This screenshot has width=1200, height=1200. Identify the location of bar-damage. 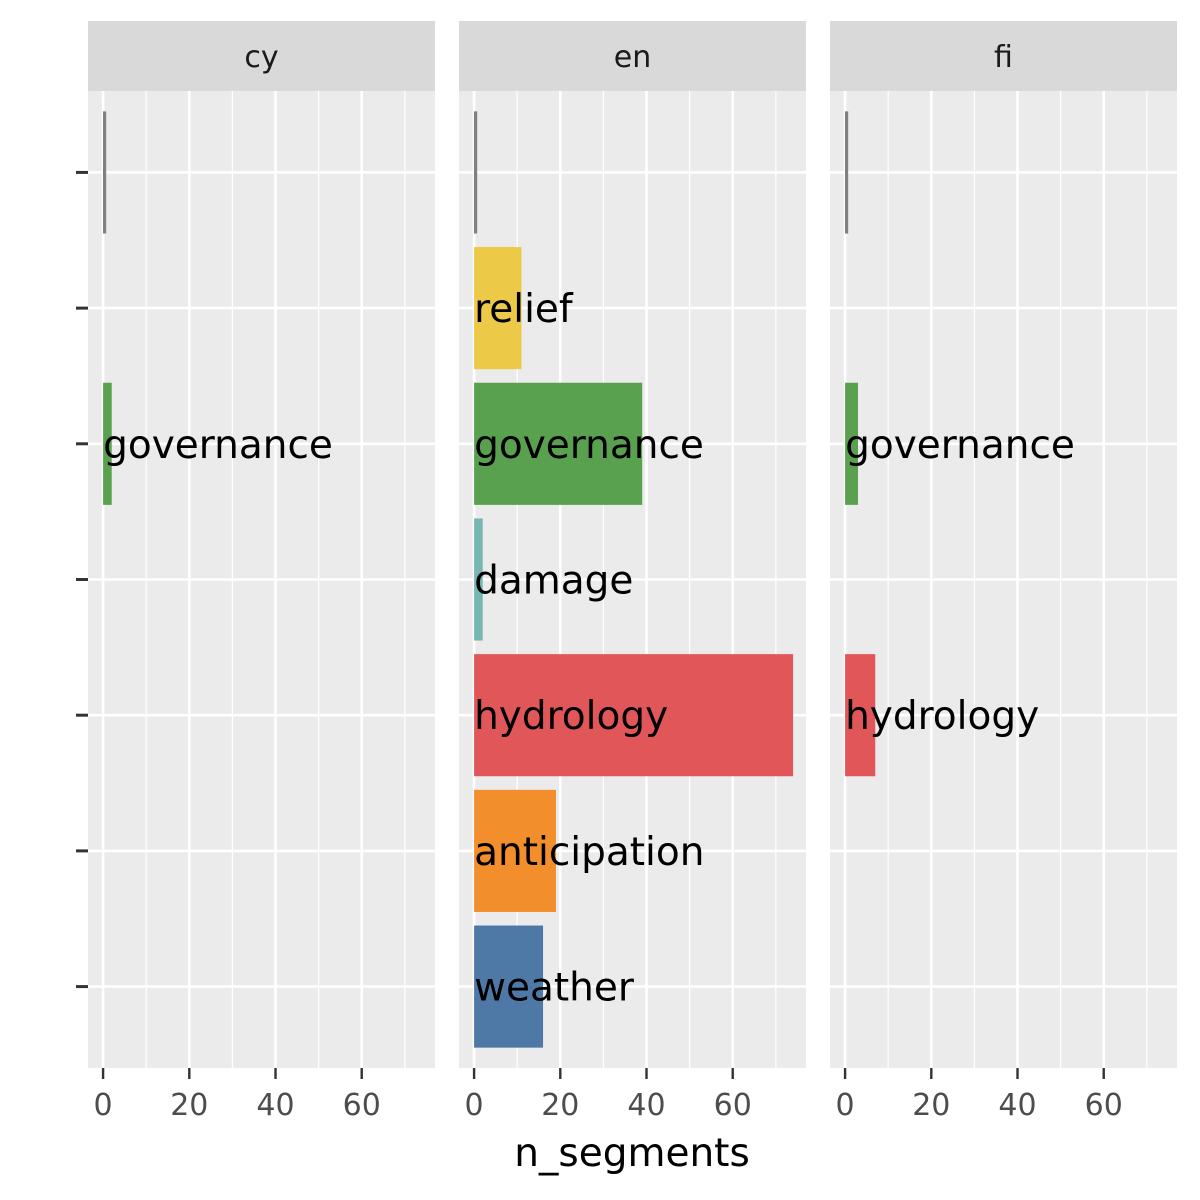
(478, 579).